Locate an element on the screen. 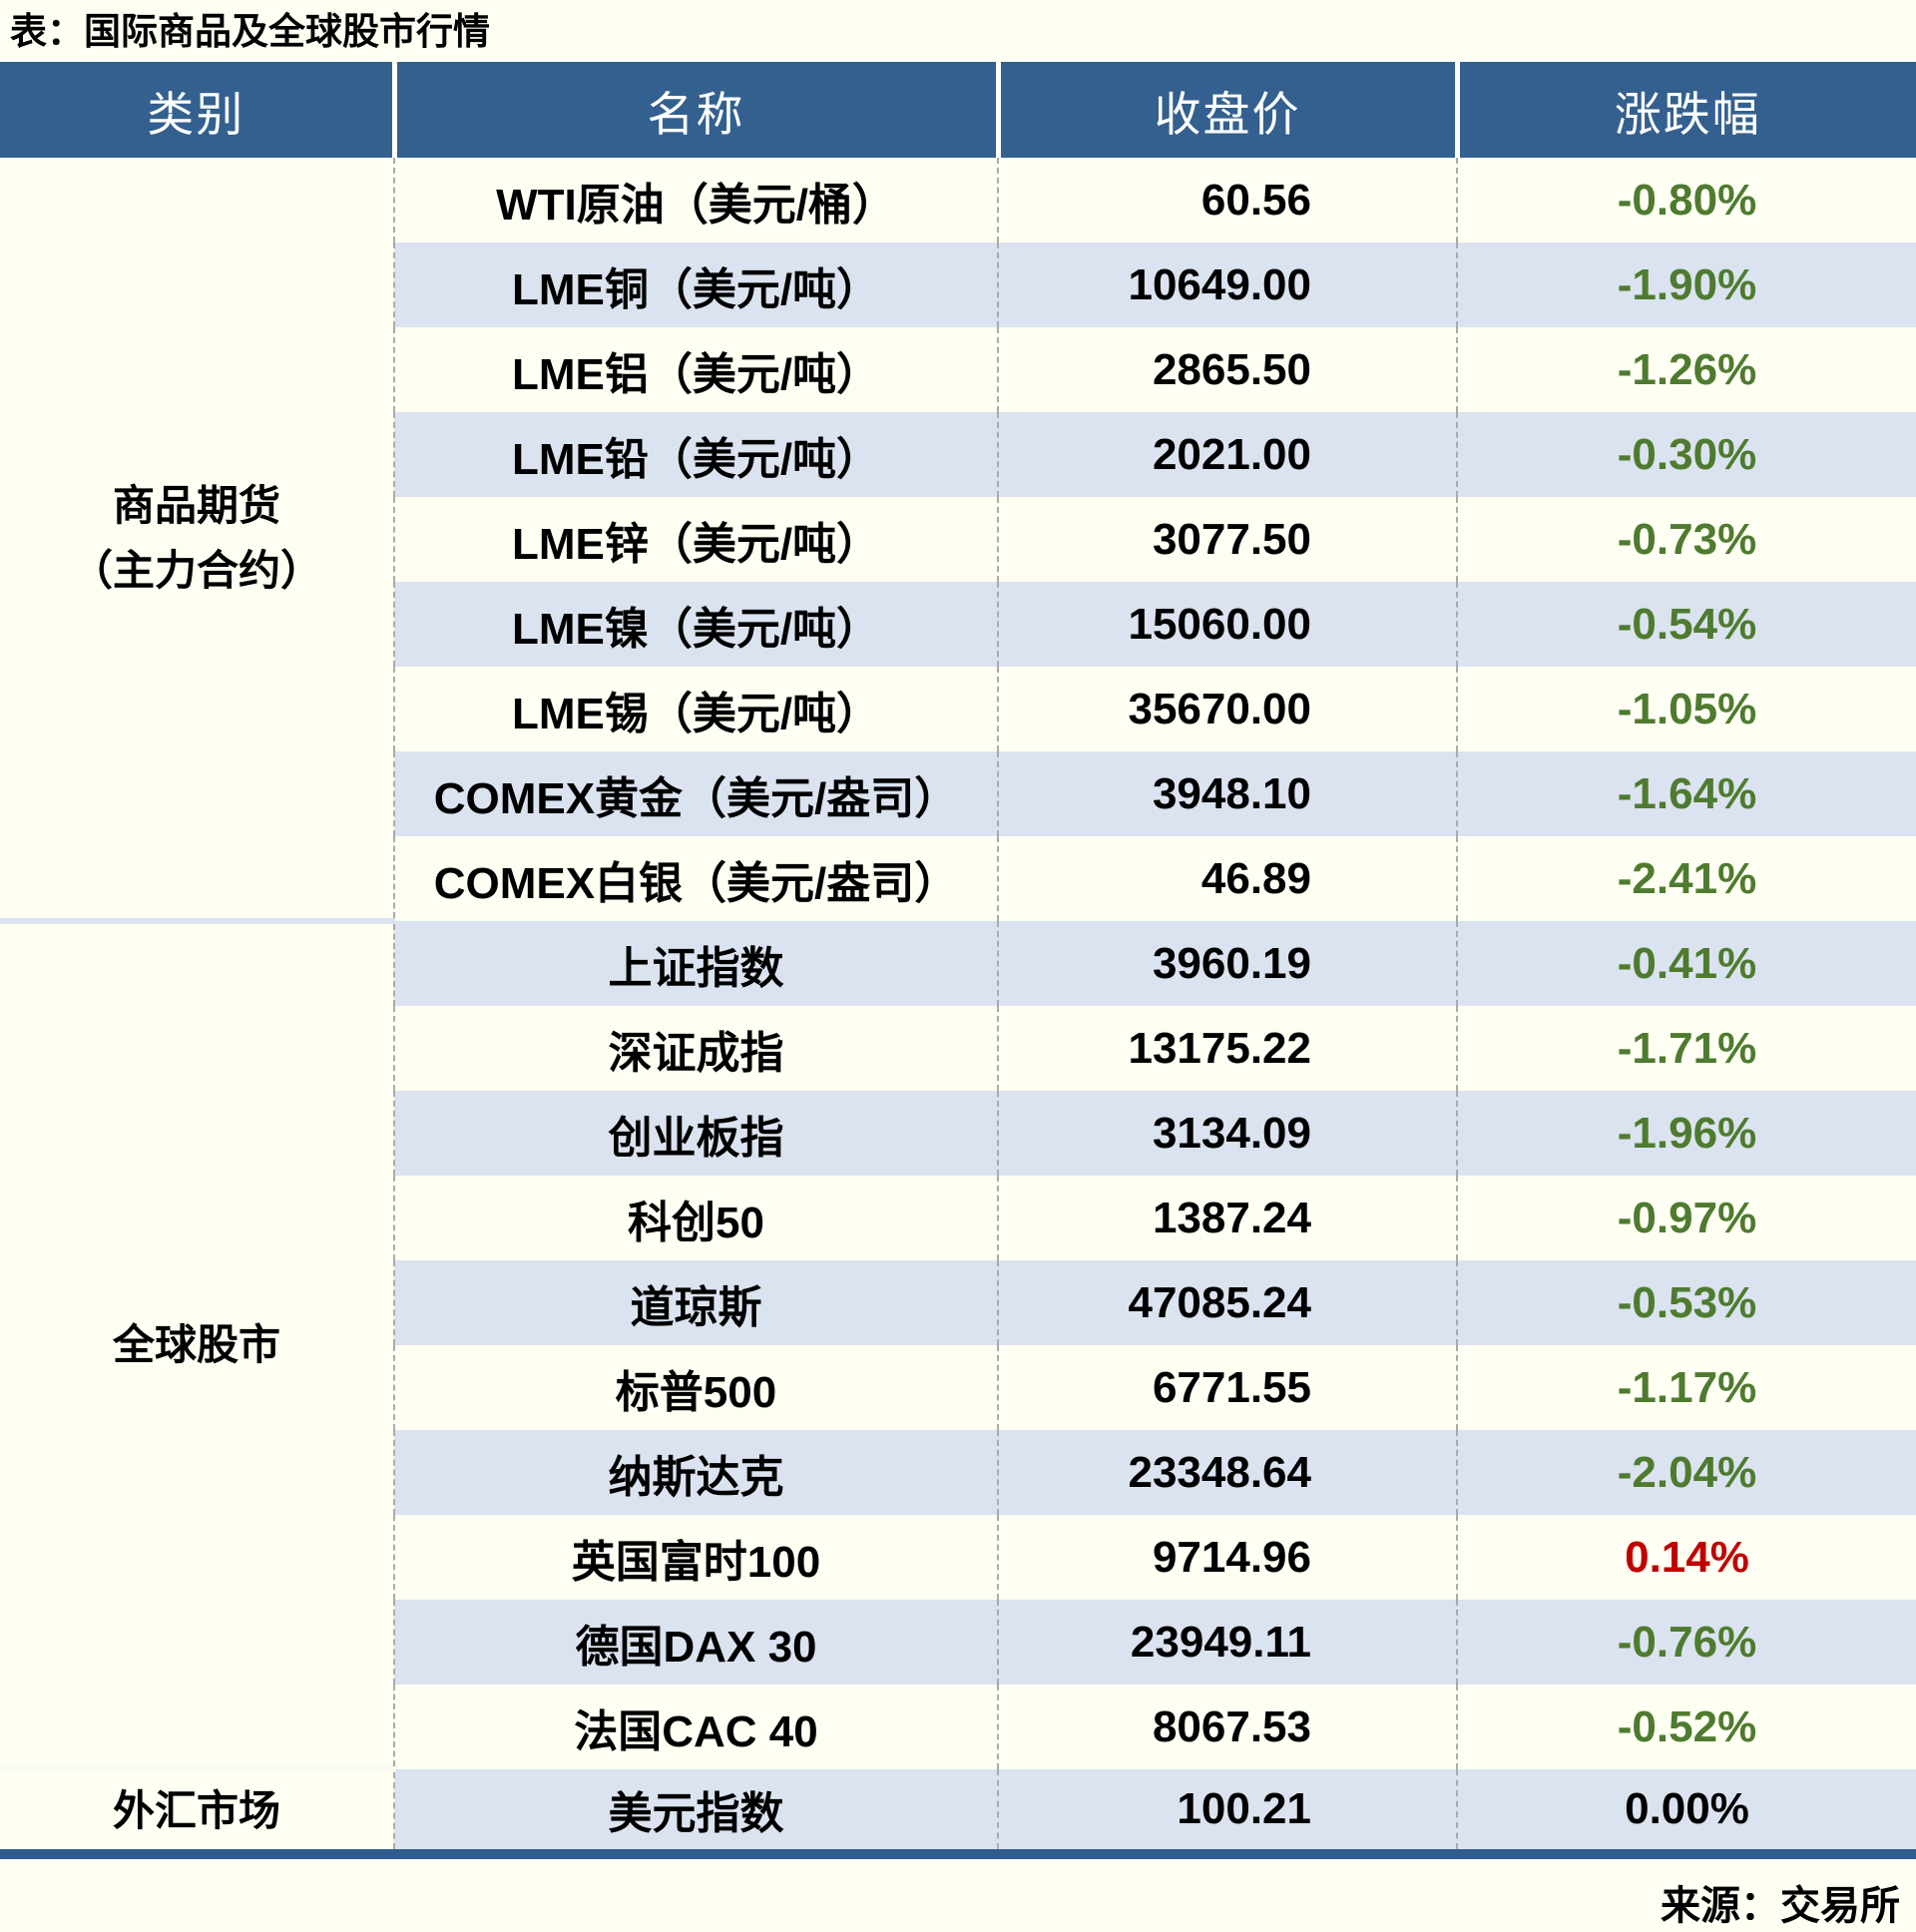  close-price-cell: 2865.50 is located at coordinates (1227, 369).